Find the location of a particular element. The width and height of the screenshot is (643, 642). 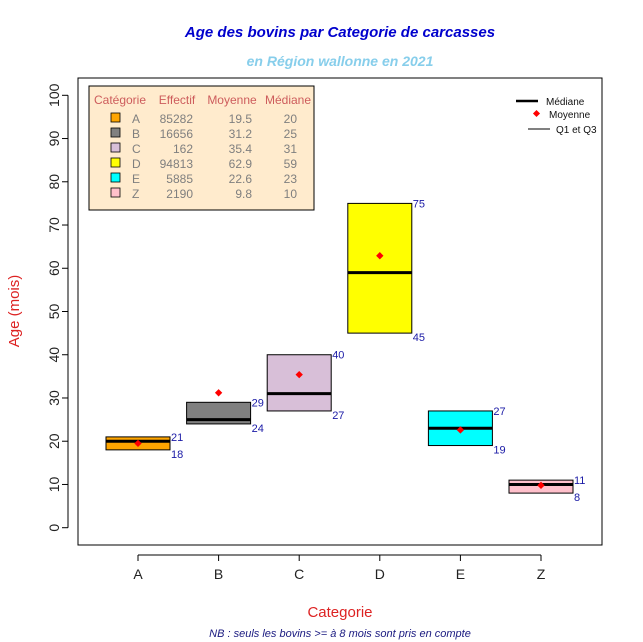

y-tick-label: 100 is located at coordinates (54, 95).